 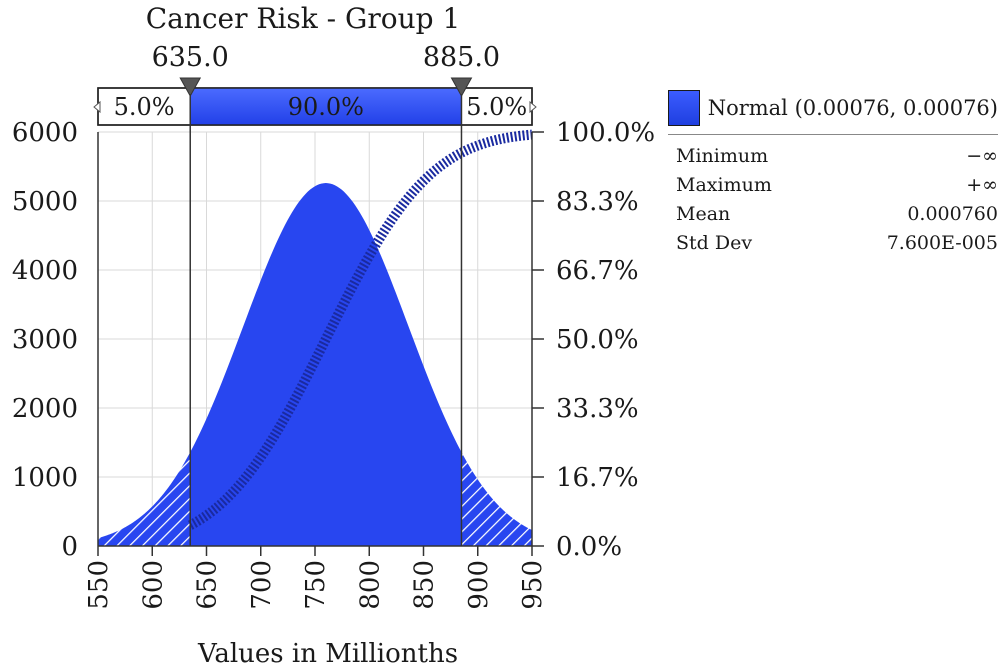 I want to click on stat-name: Maximum, so click(x=724, y=184).